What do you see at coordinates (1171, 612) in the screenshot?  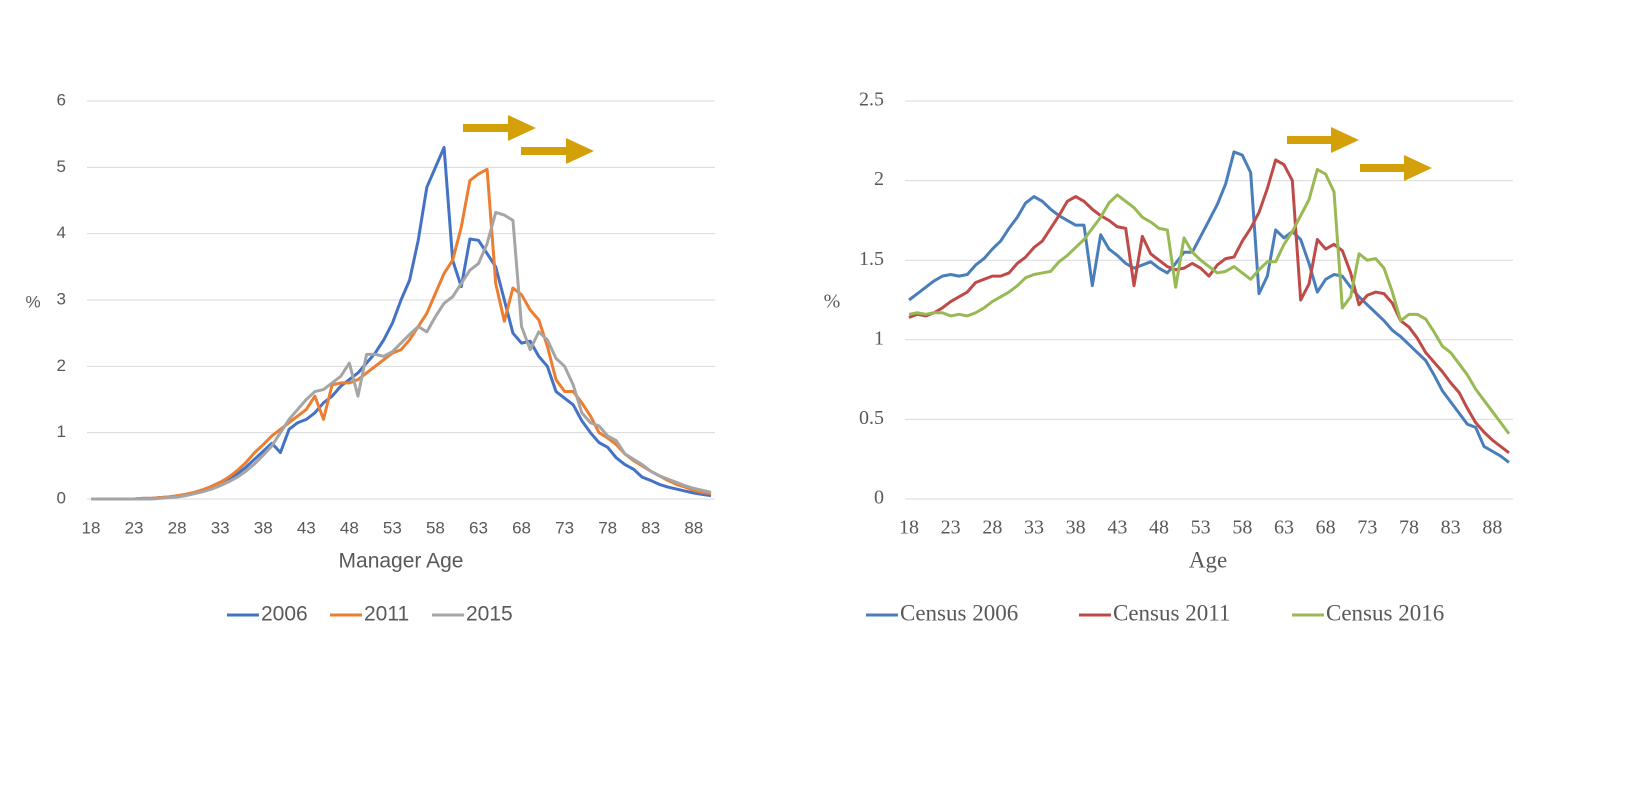 I see `legend-label: Census 2011` at bounding box center [1171, 612].